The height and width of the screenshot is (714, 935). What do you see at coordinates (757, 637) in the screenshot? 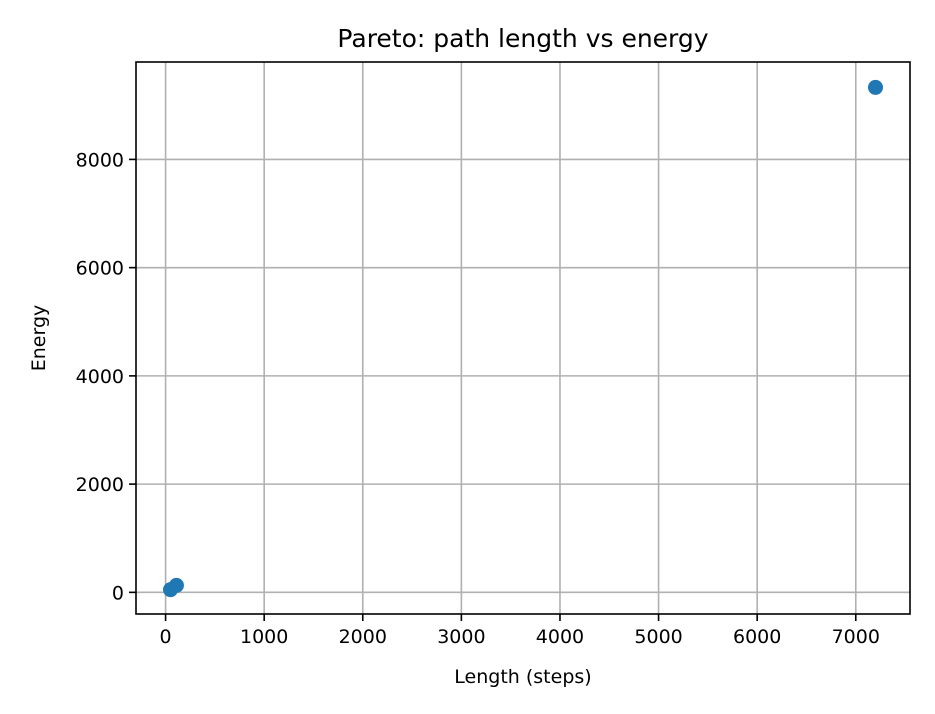
I see `x-tick-label: 6000` at bounding box center [757, 637].